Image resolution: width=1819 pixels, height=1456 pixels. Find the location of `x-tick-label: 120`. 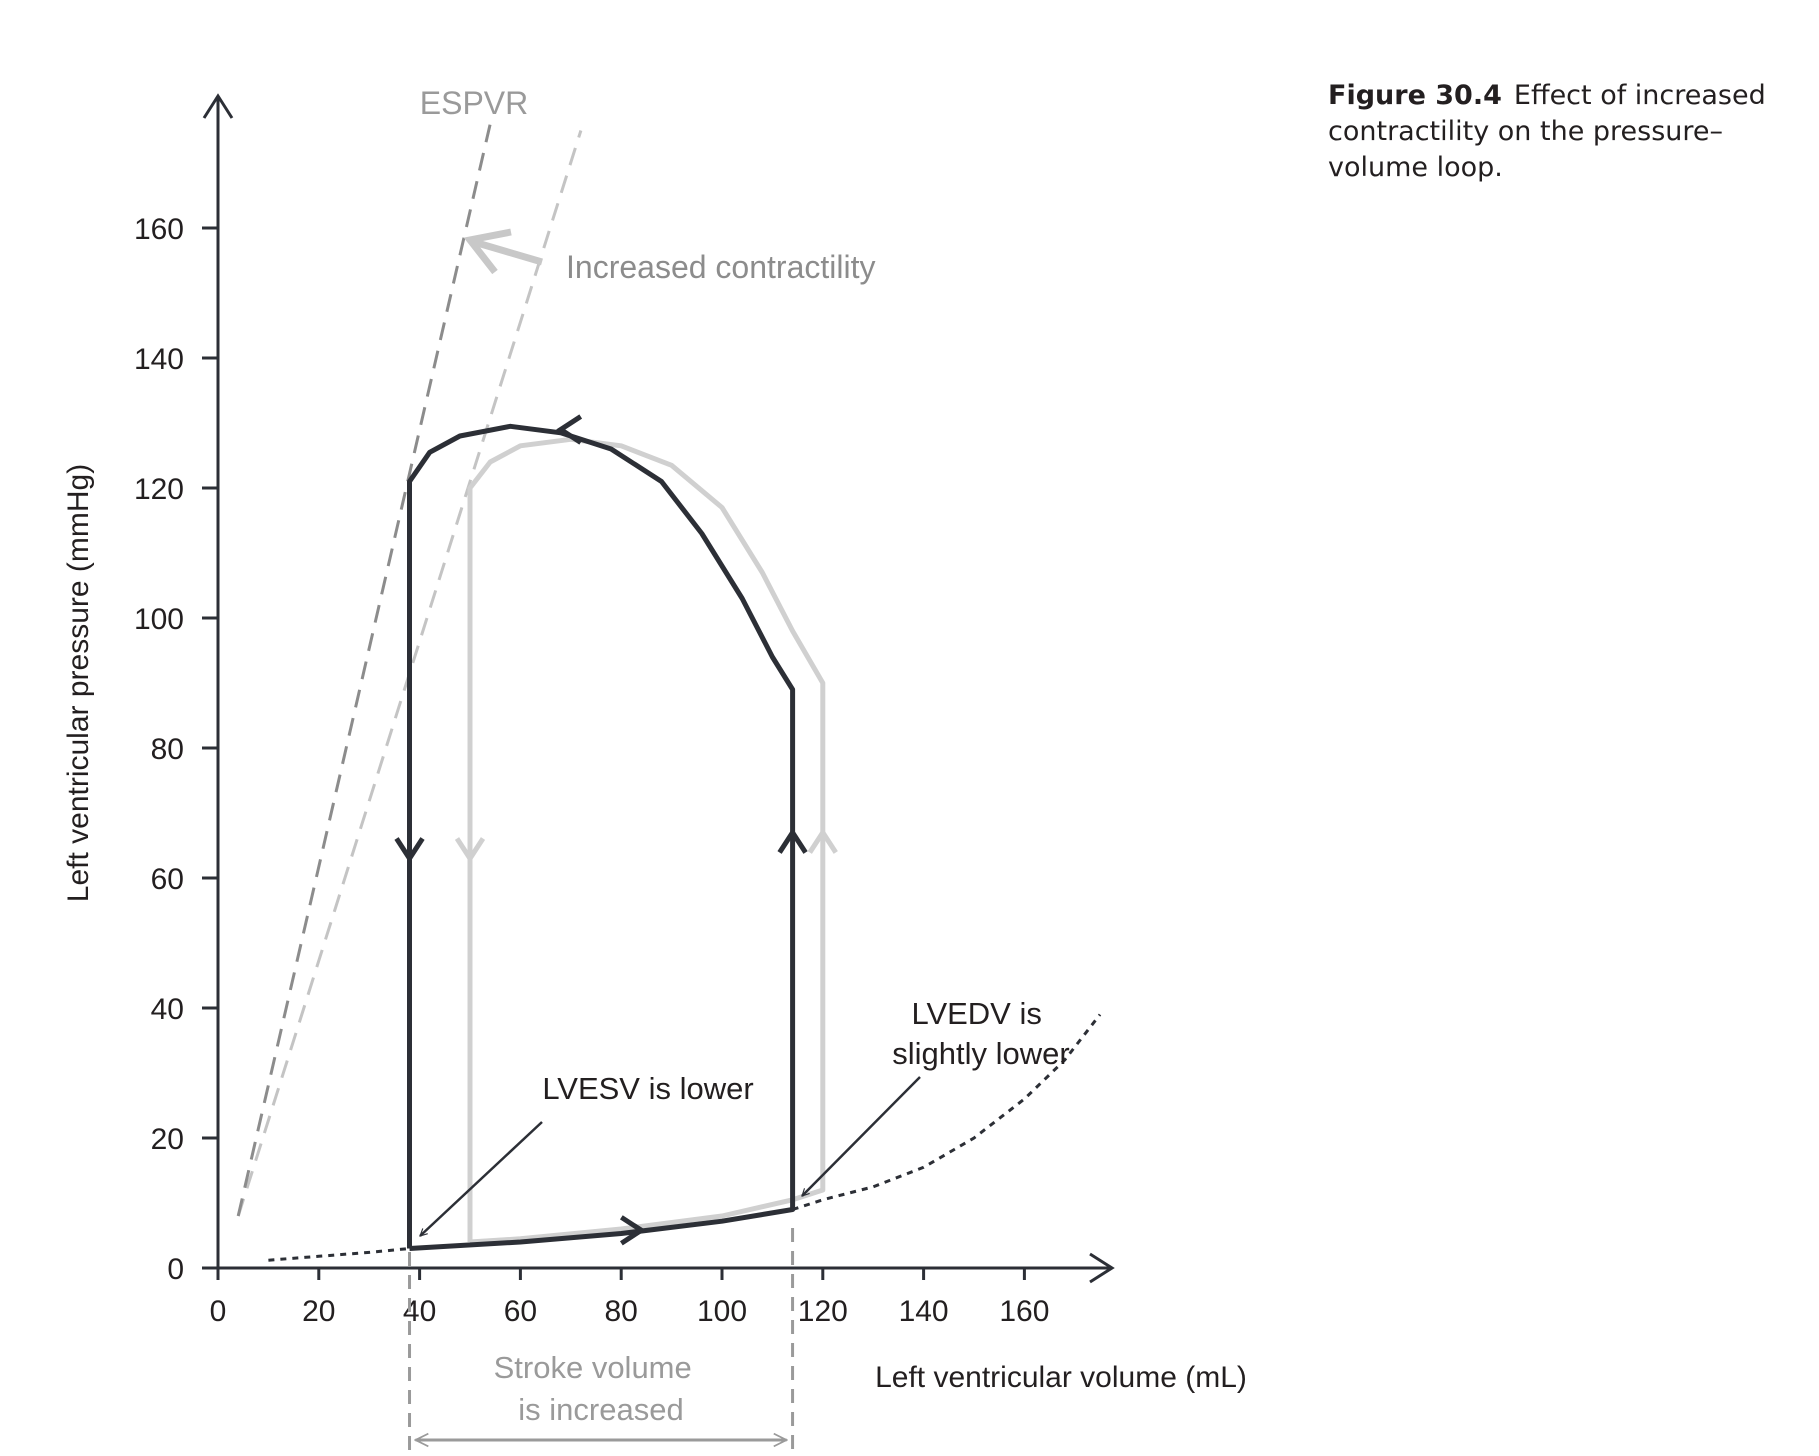

x-tick-label: 120 is located at coordinates (823, 1311).